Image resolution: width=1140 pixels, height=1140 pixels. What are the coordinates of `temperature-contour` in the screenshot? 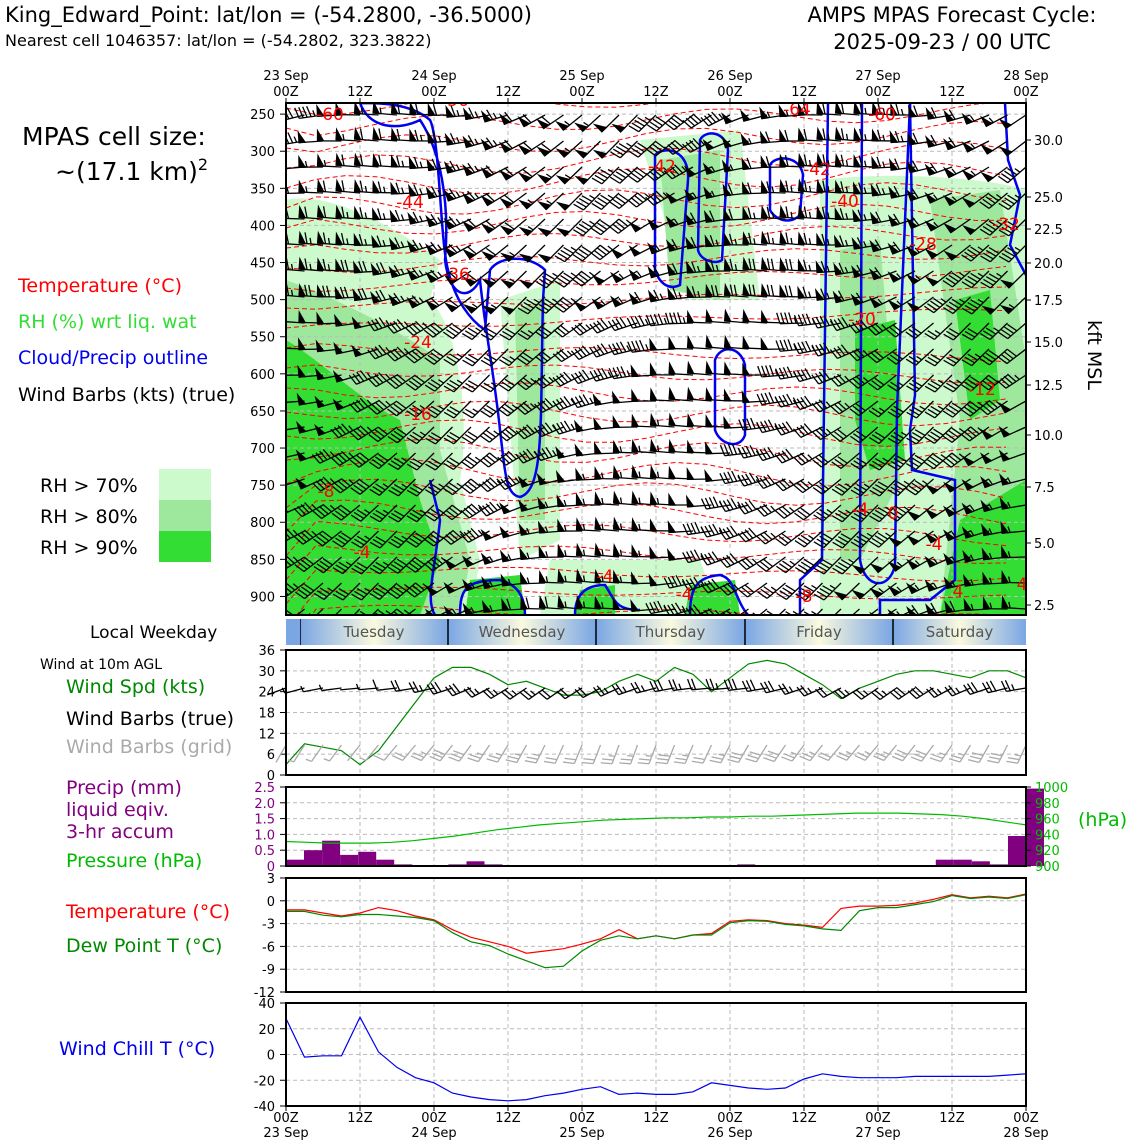 It's located at (646, 157).